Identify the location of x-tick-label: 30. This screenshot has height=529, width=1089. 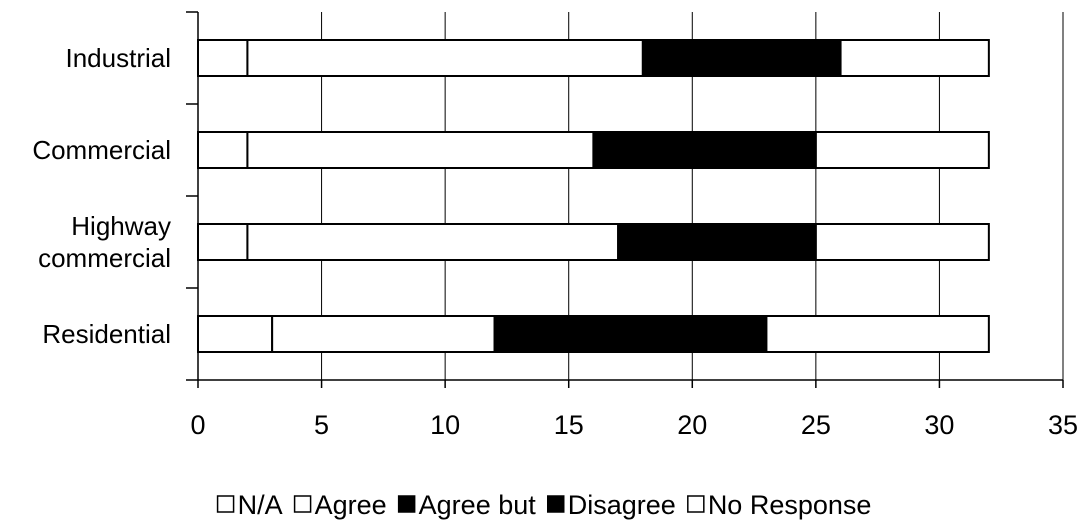
(939, 425).